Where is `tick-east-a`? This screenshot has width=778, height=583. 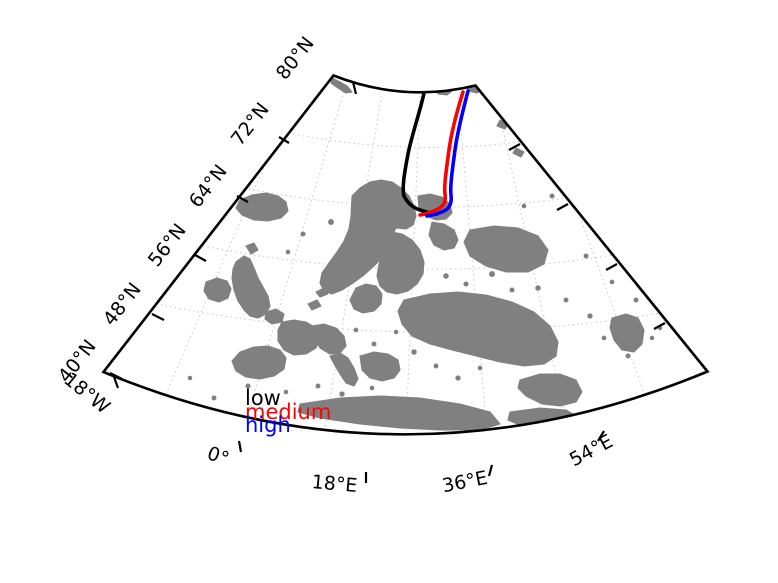 tick-east-a is located at coordinates (514, 147).